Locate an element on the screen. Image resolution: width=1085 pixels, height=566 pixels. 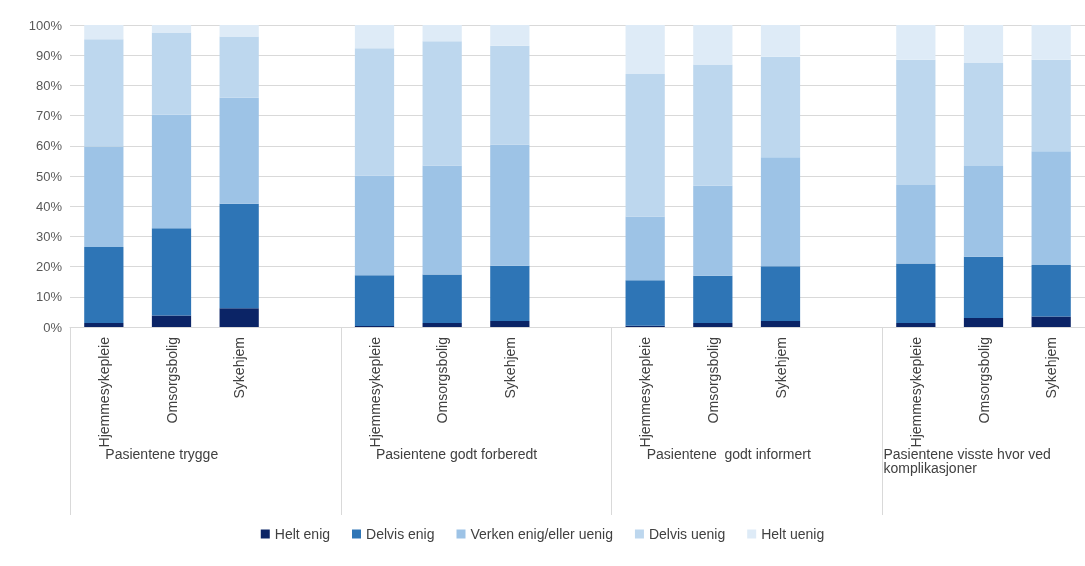
y-tick-label: 70% is located at coordinates (49, 116).